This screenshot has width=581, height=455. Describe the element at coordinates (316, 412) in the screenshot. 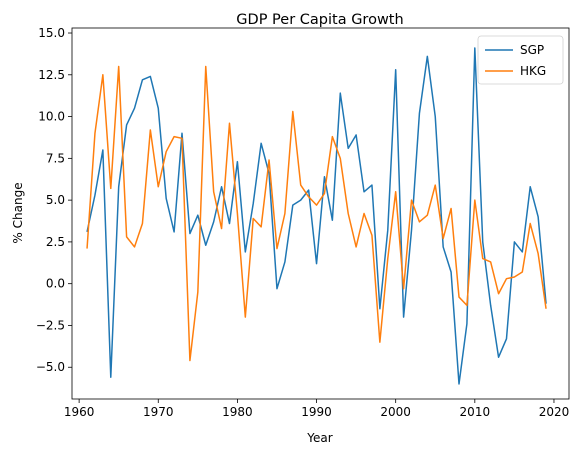

I see `x-tick-label: 1990` at that location.